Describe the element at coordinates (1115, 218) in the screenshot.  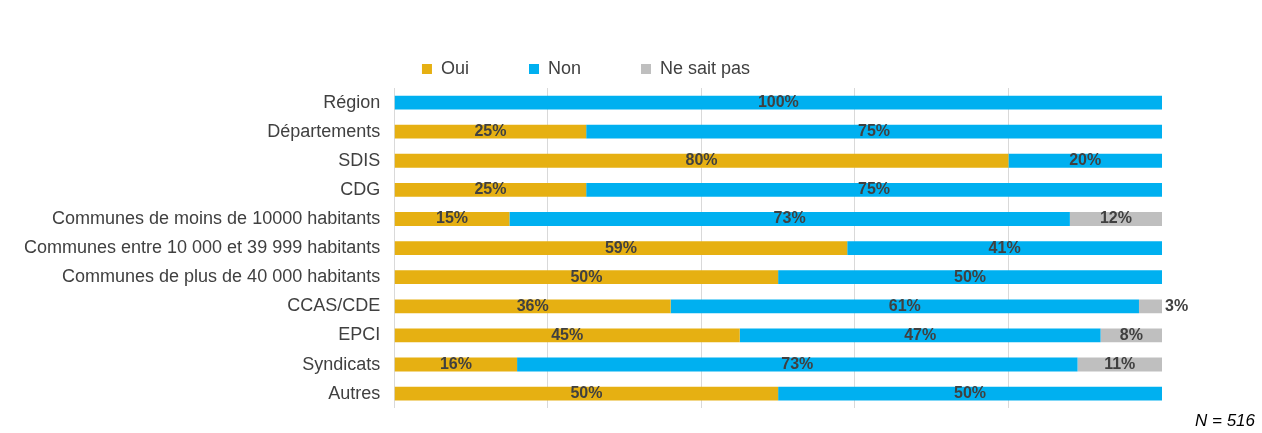
I see `data-label: 12%` at that location.